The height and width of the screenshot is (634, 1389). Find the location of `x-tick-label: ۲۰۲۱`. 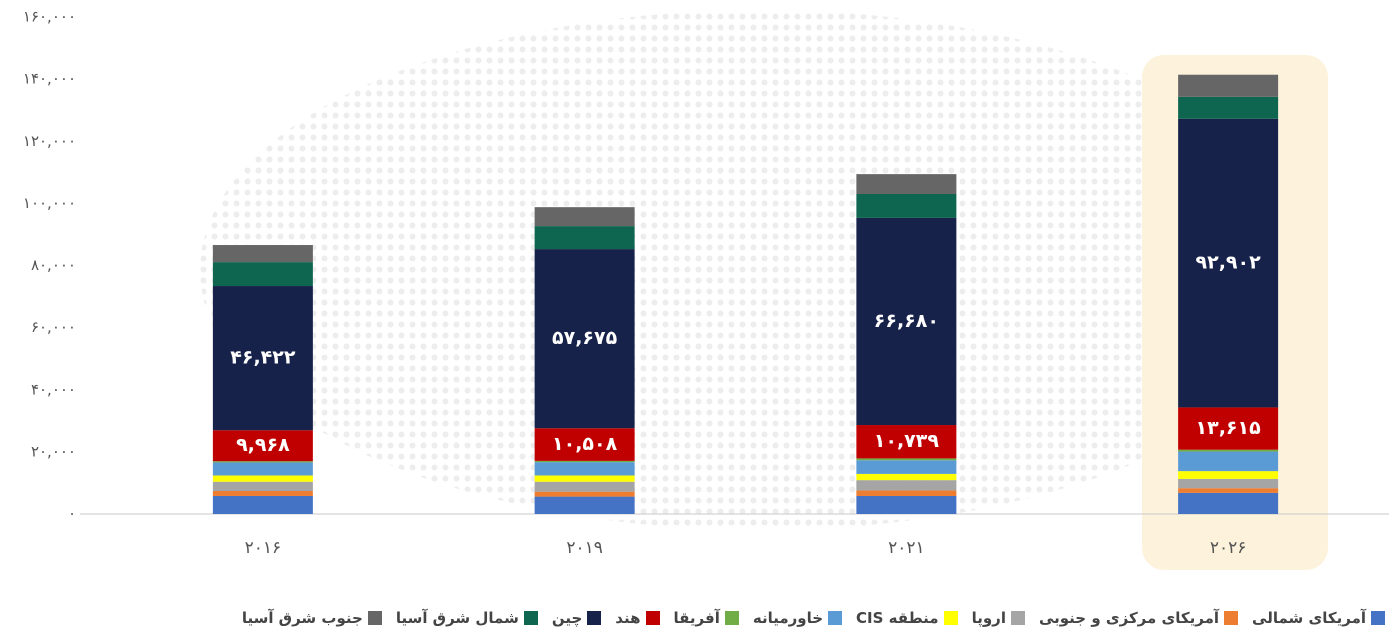

x-tick-label: ۲۰۲۱ is located at coordinates (906, 548).